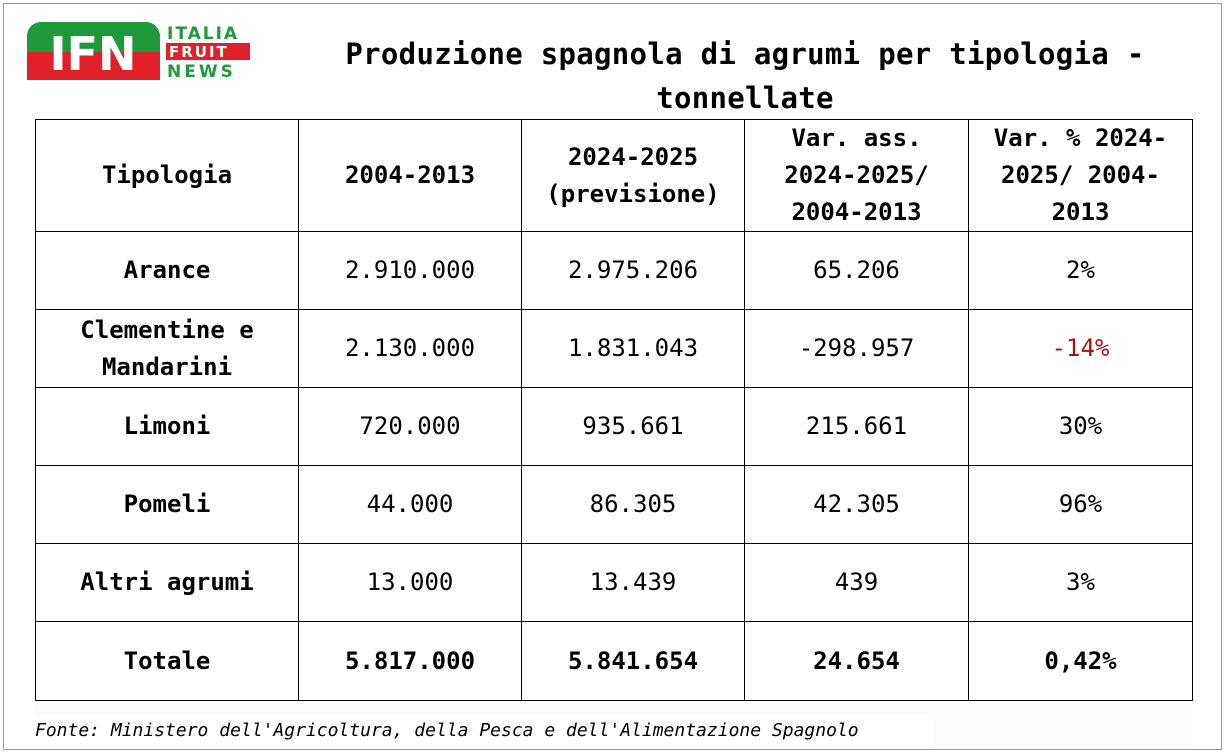 This screenshot has width=1228, height=755. I want to click on table-row: Altri agrumi 13.000 13.439 439 3%, so click(614, 582).